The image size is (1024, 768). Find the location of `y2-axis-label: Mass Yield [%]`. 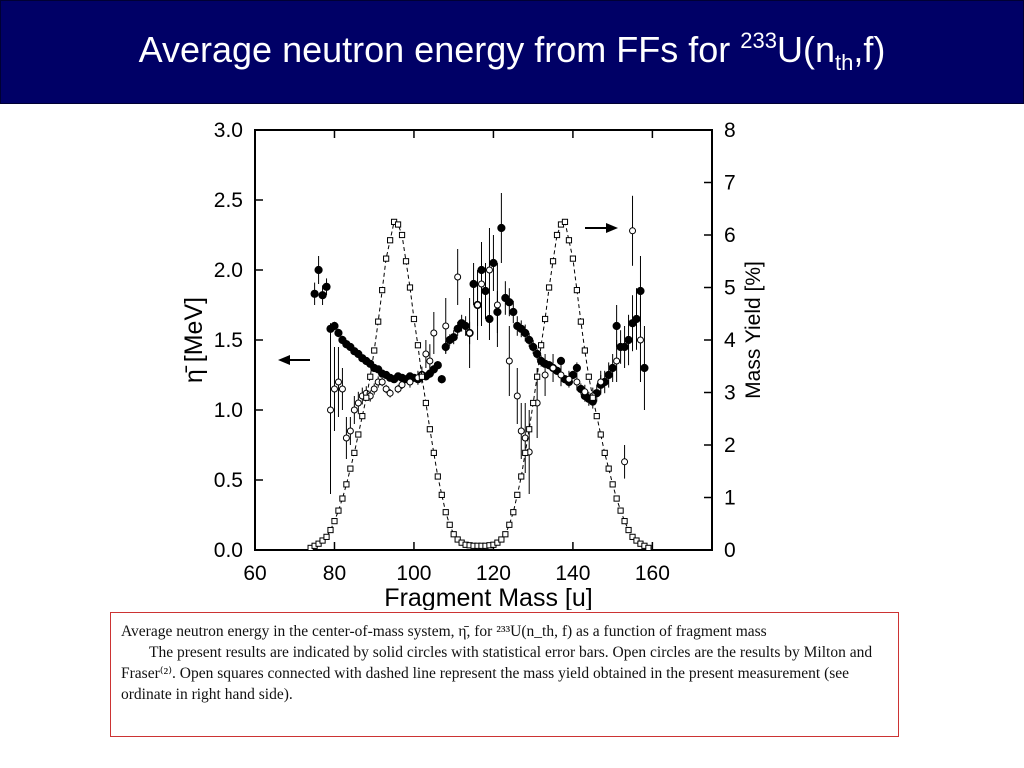

y2-axis-label: Mass Yield [%] is located at coordinates (753, 330).